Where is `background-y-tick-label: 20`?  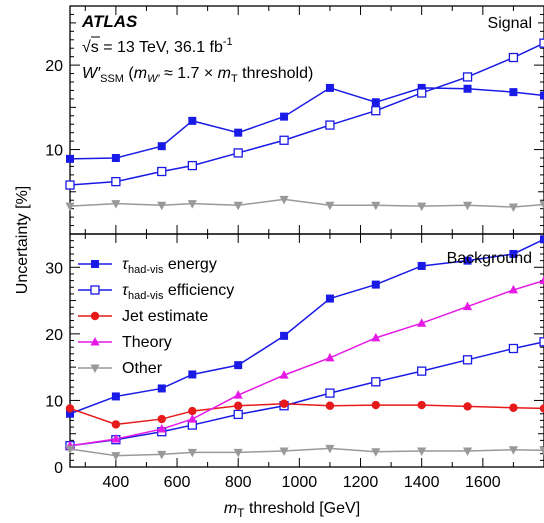 background-y-tick-label: 20 is located at coordinates (54, 335).